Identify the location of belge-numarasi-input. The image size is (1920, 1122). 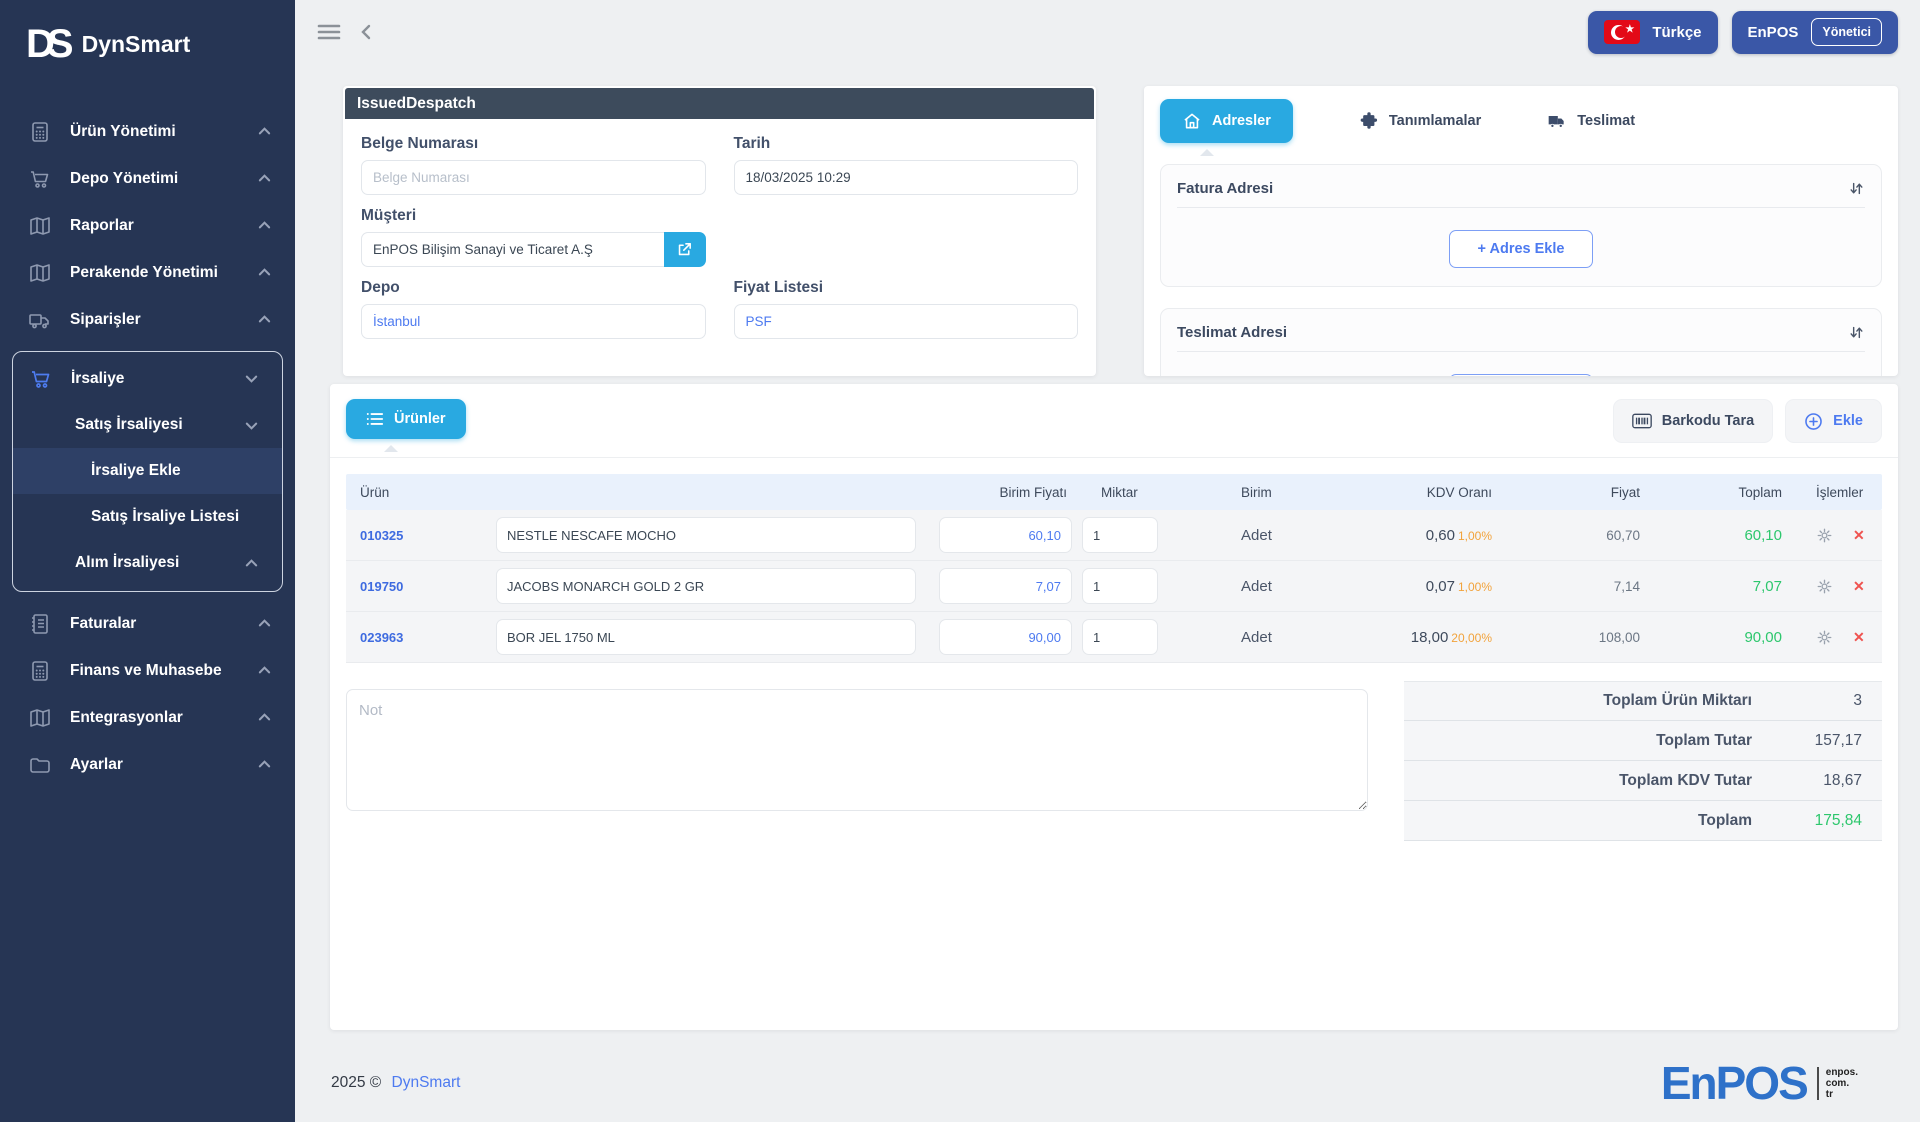
(533, 177).